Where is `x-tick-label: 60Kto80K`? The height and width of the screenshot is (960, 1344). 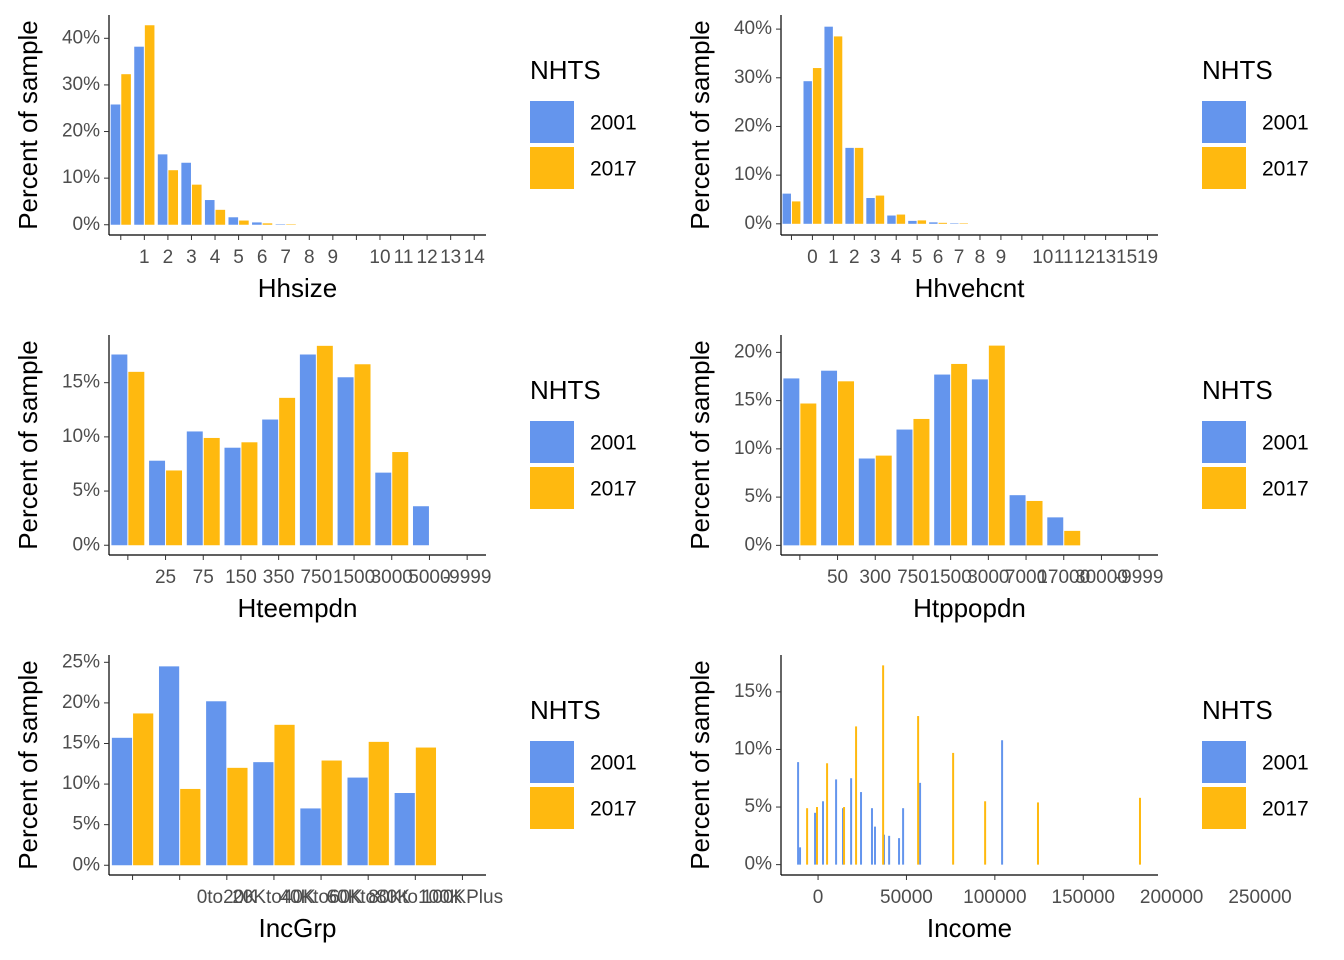 x-tick-label: 60Kto80K is located at coordinates (368, 897).